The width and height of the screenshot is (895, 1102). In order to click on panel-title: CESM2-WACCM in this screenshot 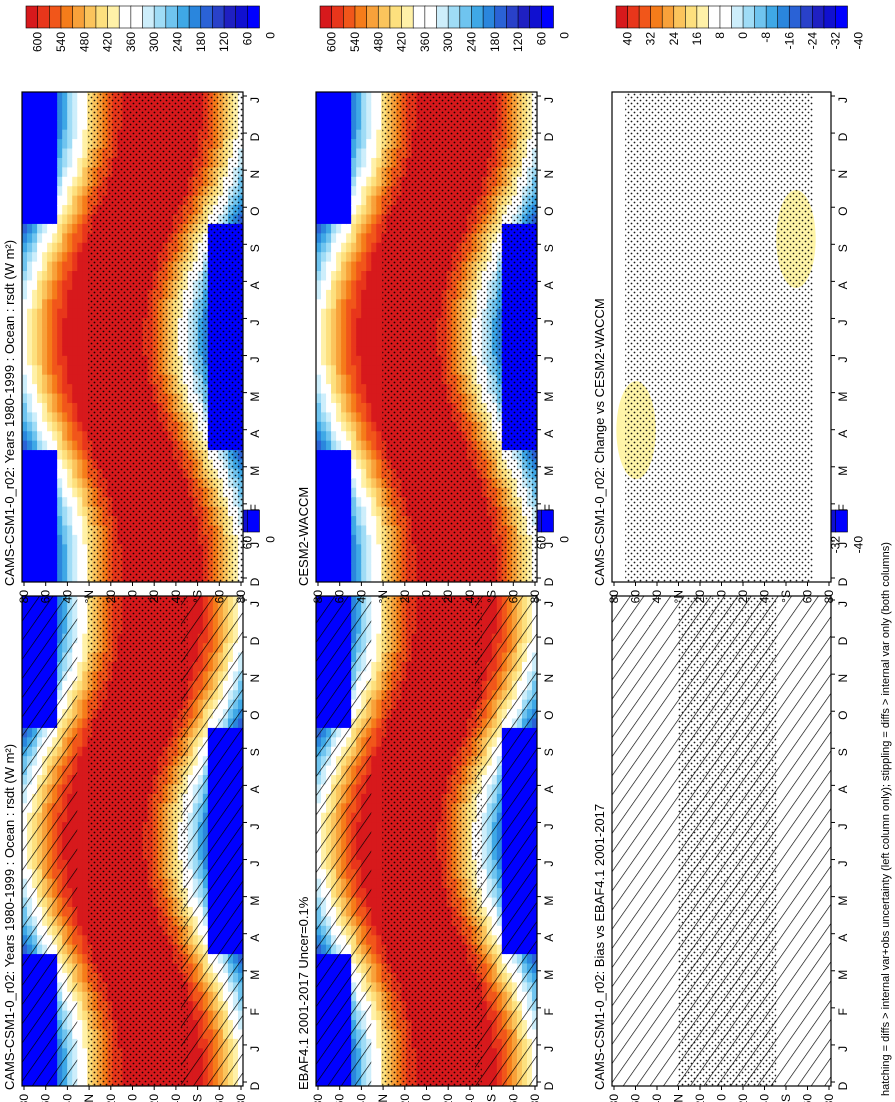, I will do `click(303, 536)`.